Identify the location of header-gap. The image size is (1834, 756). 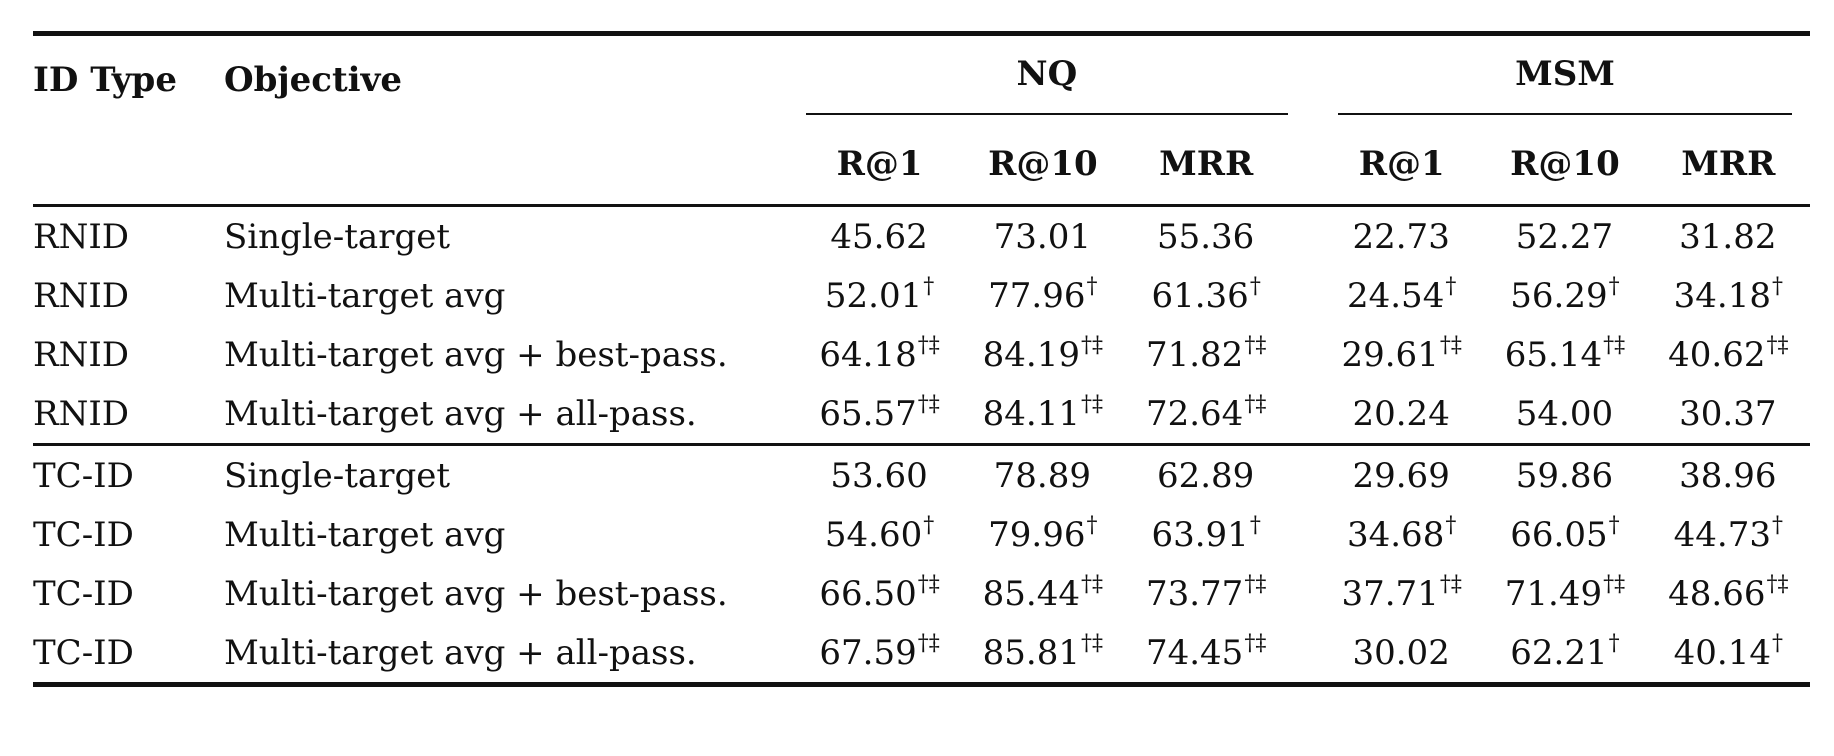
(1304, 79).